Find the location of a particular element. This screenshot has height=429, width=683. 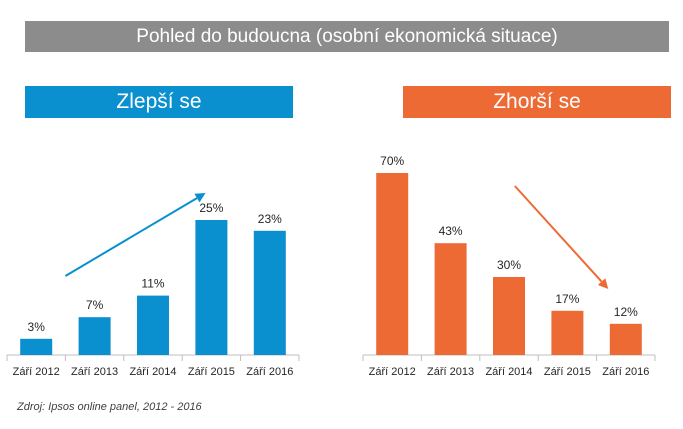

worsen-header: Zhorší se is located at coordinates (537, 102).